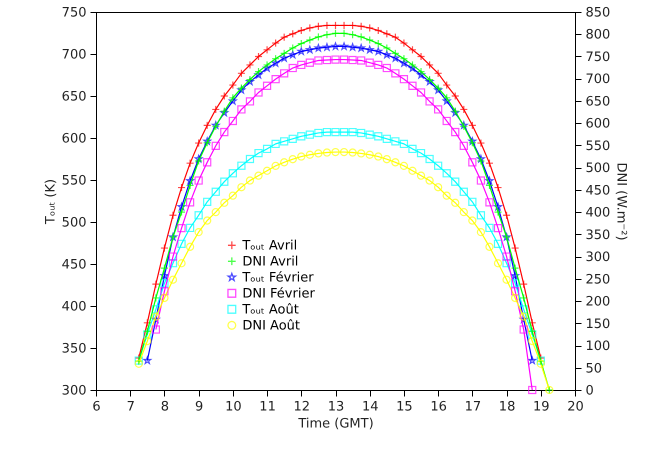 The width and height of the screenshot is (661, 450). I want to click on x-tick-label: 17, so click(473, 407).